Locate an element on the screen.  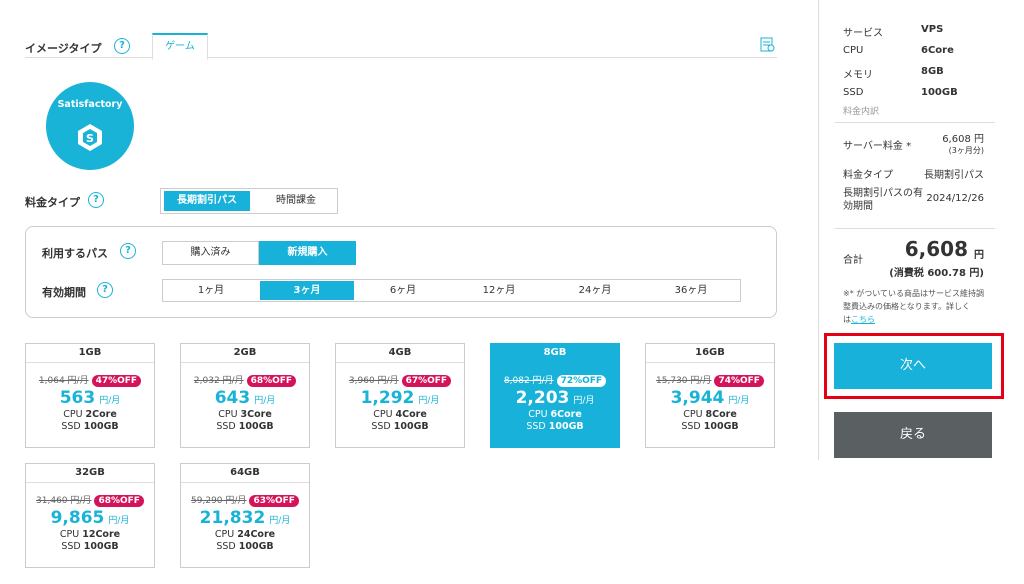
spec-value: 6Core is located at coordinates (566, 414).